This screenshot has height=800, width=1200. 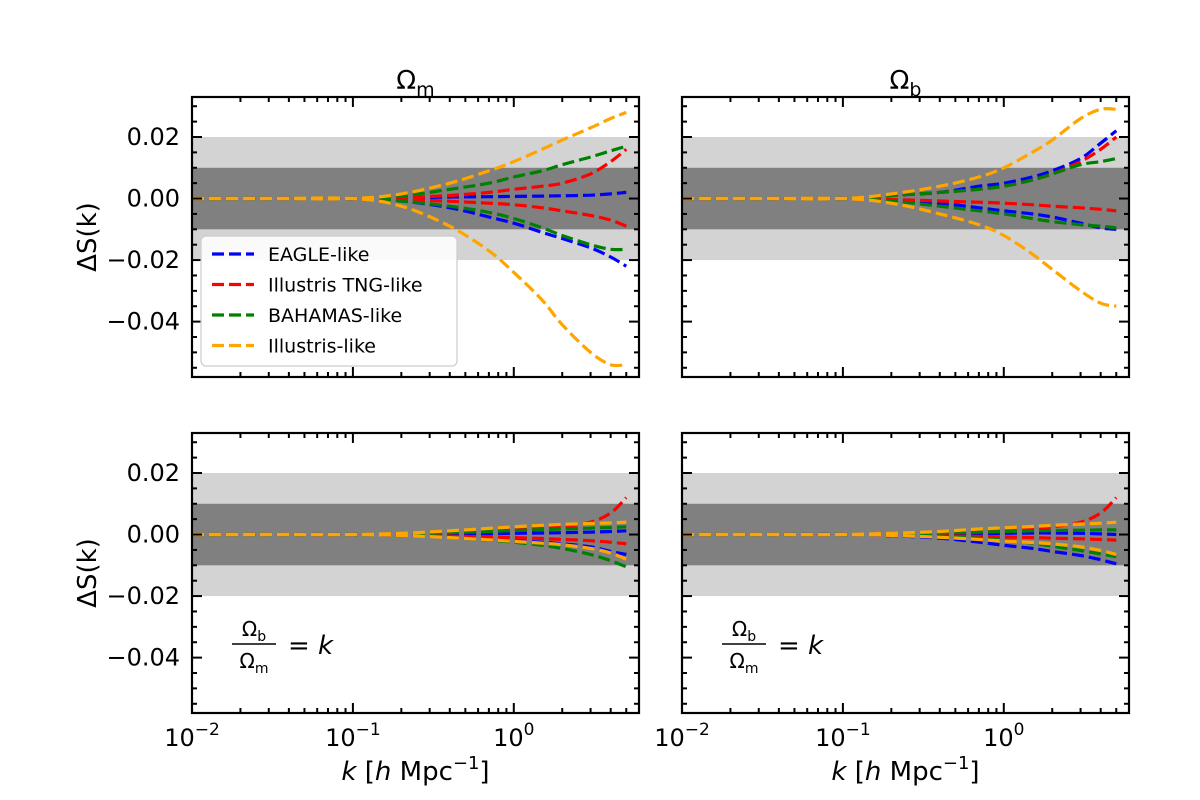 I want to click on legend-label-eagle-like: EAGLE-like, so click(x=318, y=255).